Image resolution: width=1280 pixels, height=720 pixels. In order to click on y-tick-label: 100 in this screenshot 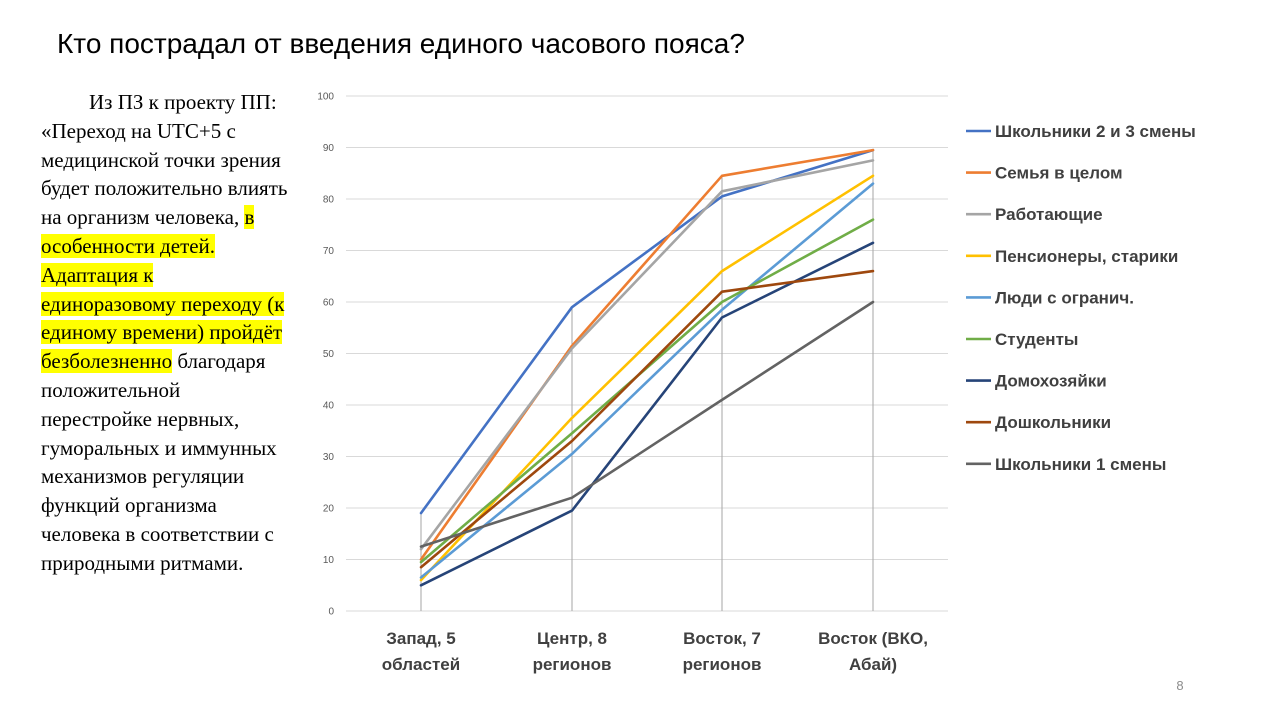, I will do `click(325, 97)`.